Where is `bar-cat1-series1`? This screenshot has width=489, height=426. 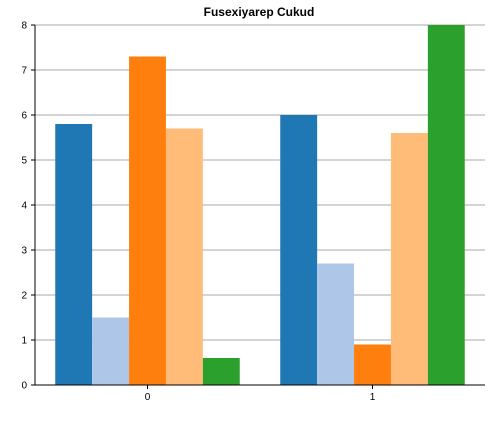 bar-cat1-series1 is located at coordinates (299, 250).